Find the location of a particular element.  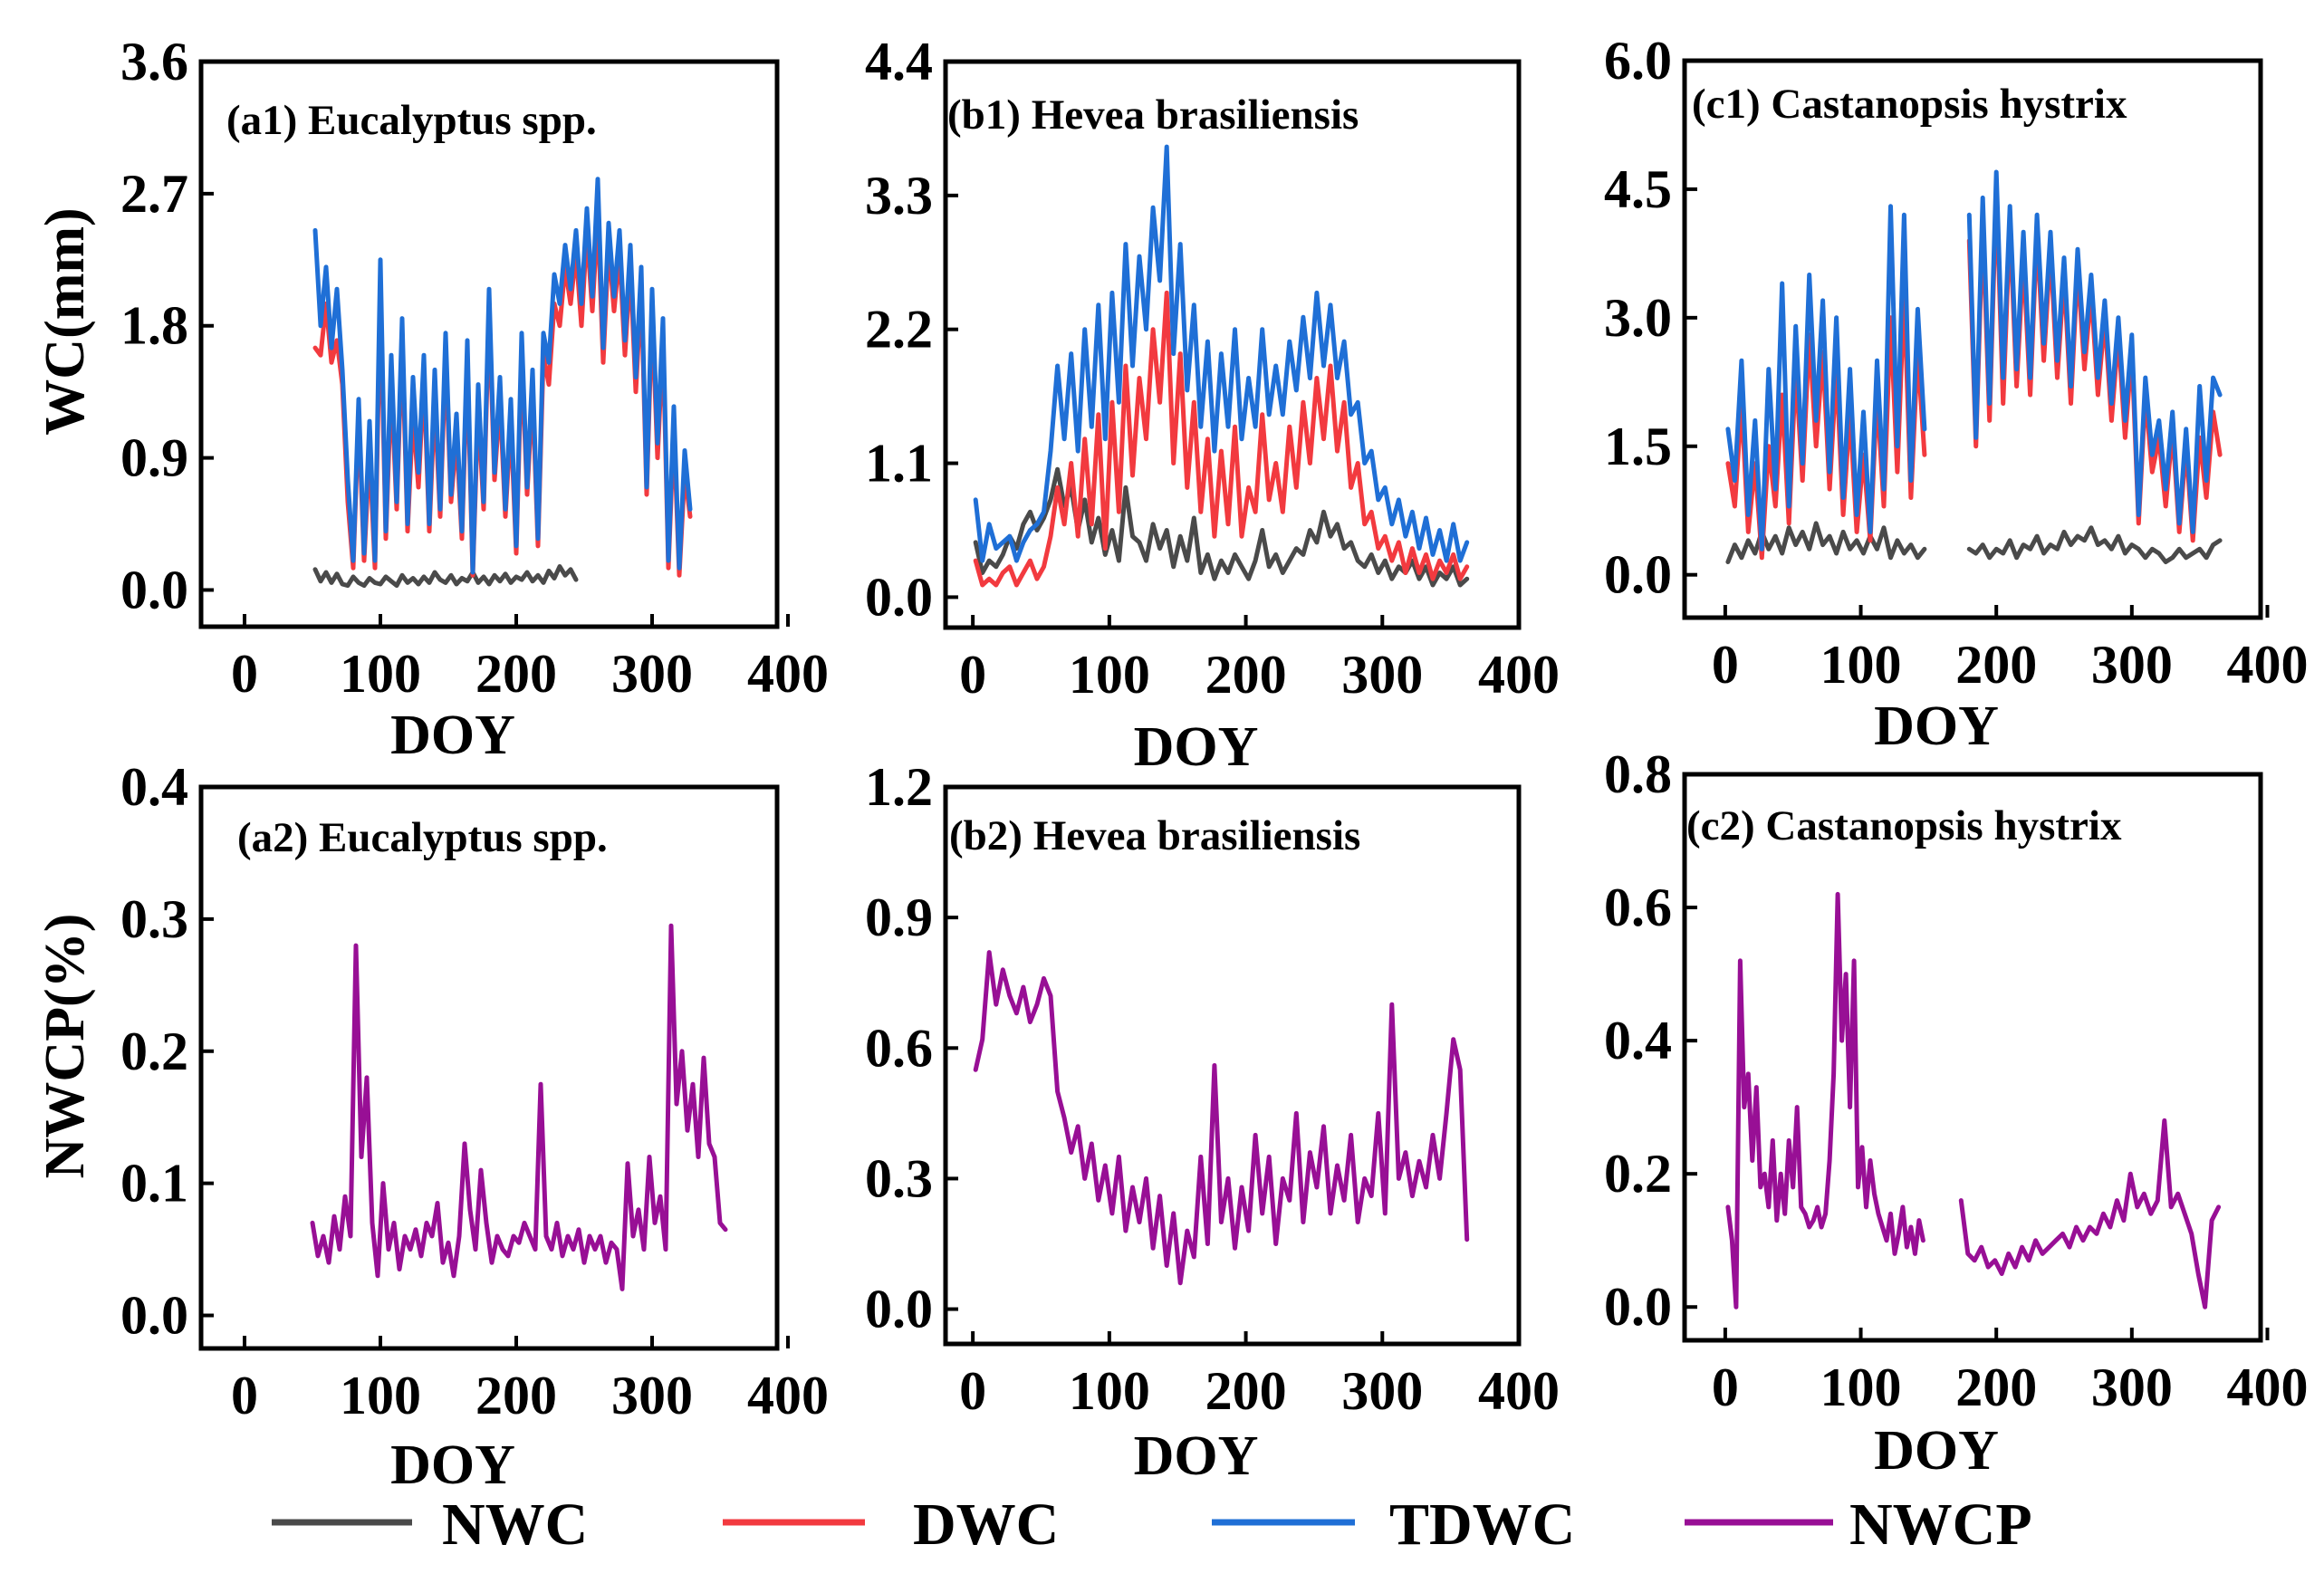

y-tick-label: 0.1 is located at coordinates (154, 1184).